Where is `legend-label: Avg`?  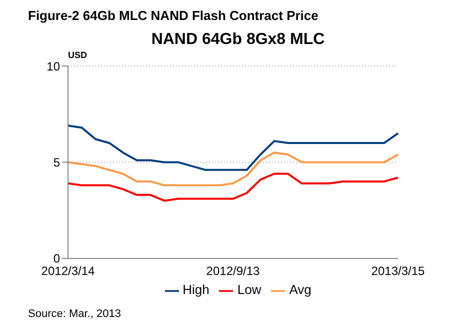 legend-label: Avg is located at coordinates (300, 290).